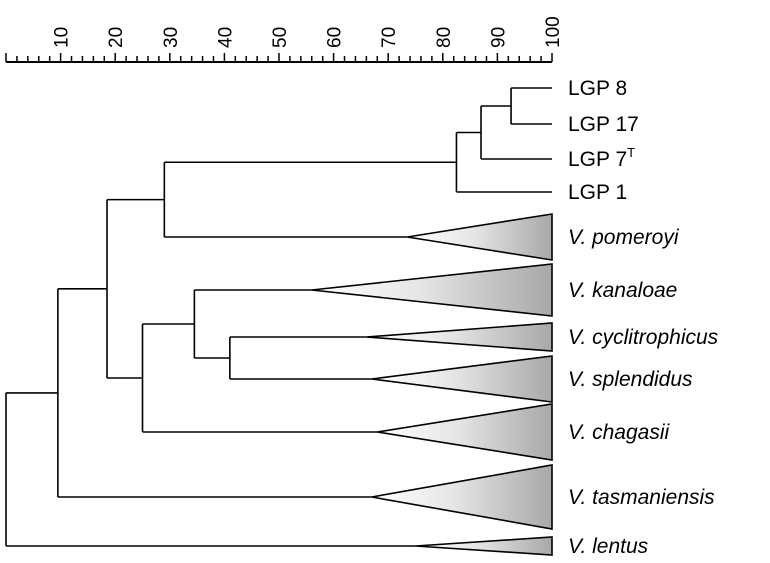  What do you see at coordinates (462, 379) in the screenshot?
I see `cluster-triangle-splendidus` at bounding box center [462, 379].